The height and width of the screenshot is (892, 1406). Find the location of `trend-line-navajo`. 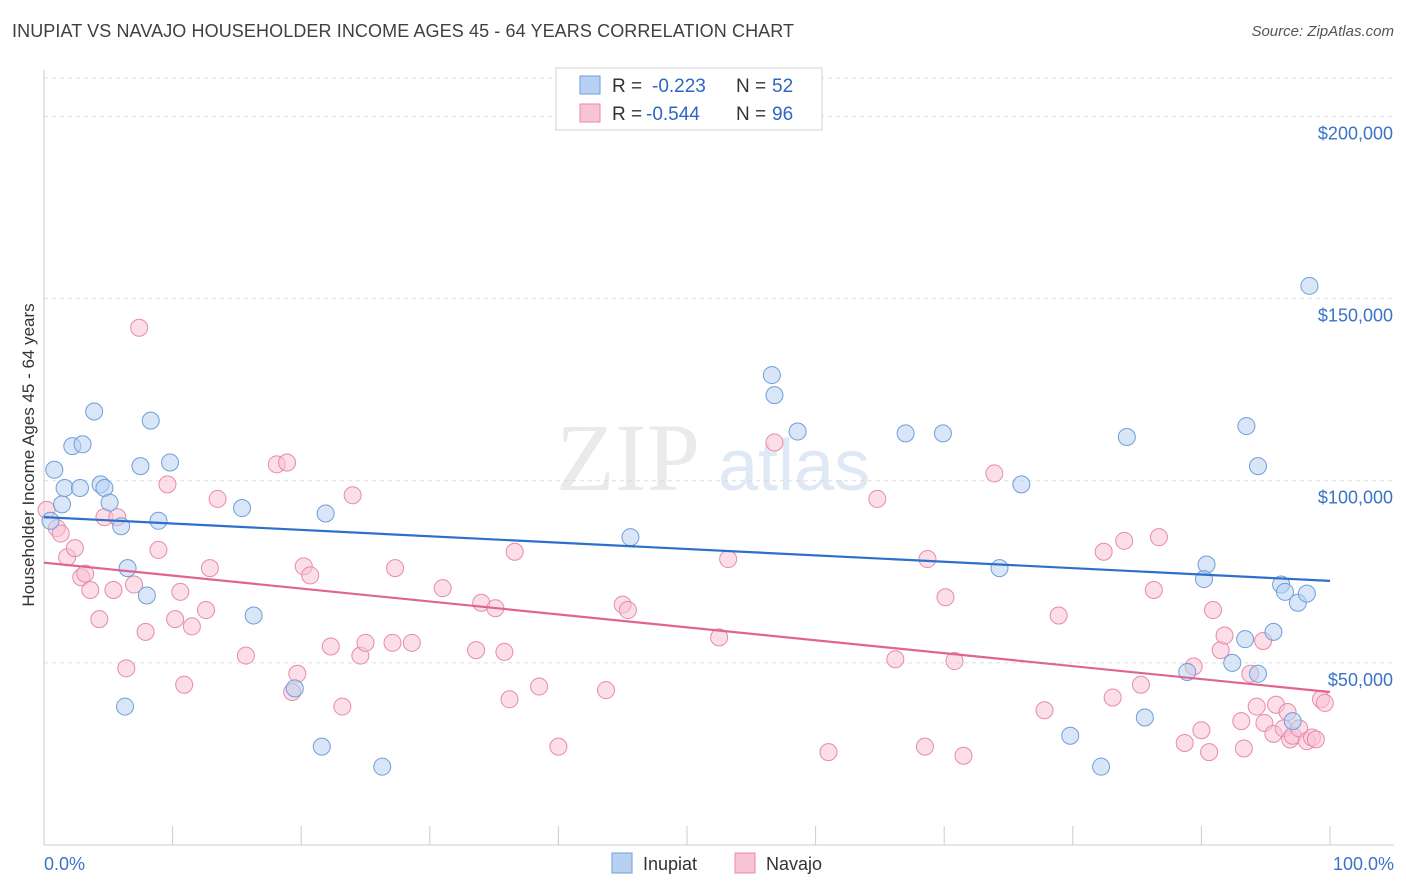

trend-line-navajo is located at coordinates (687, 627).